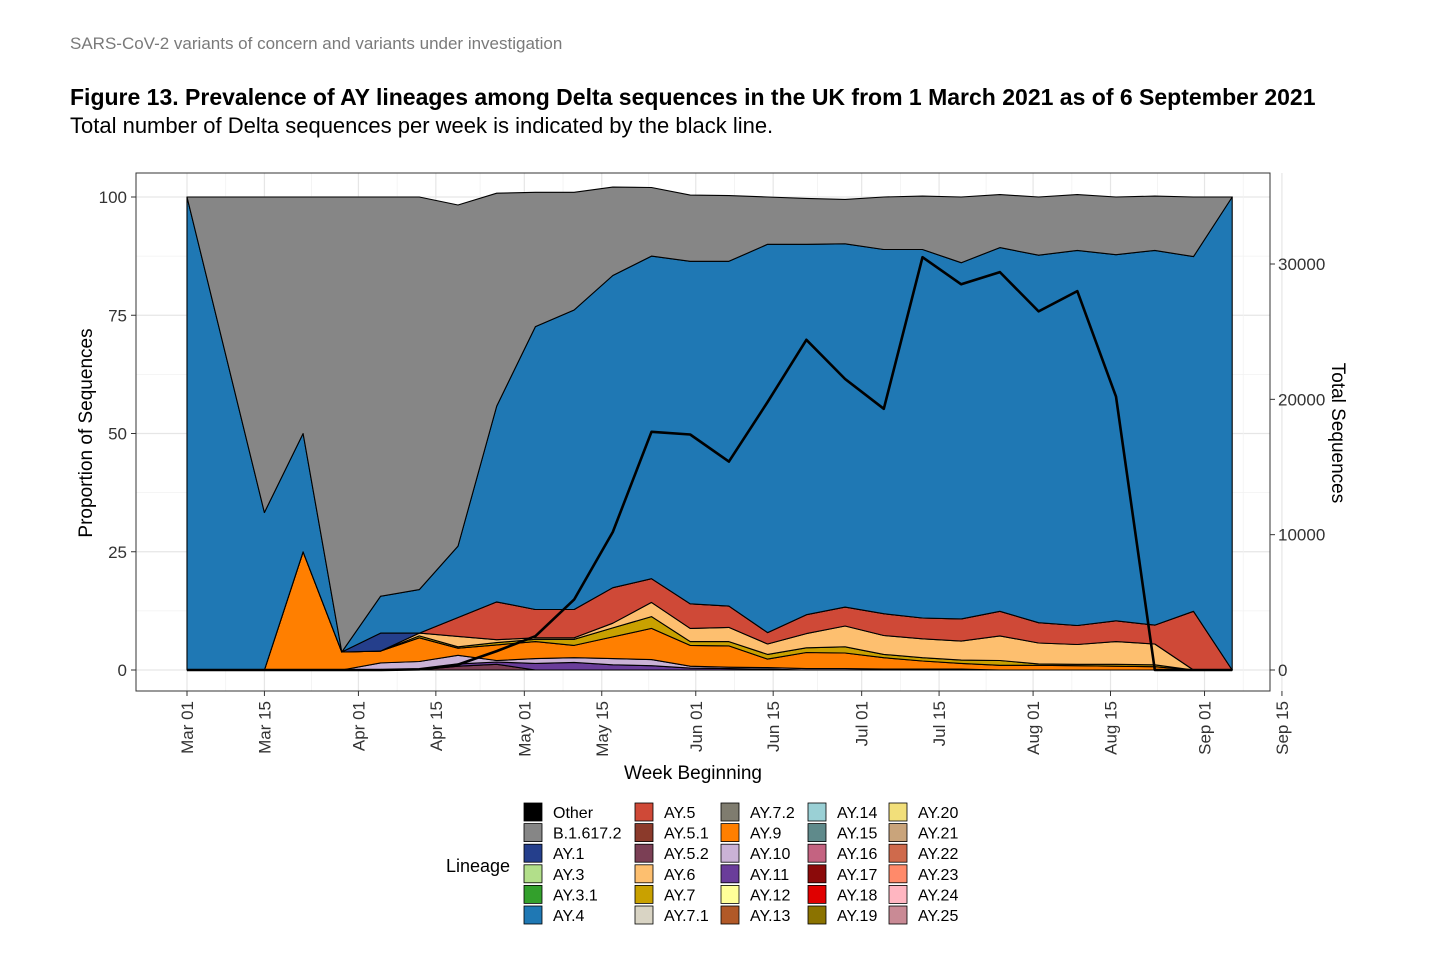  I want to click on legend-label: AY.14, so click(857, 813).